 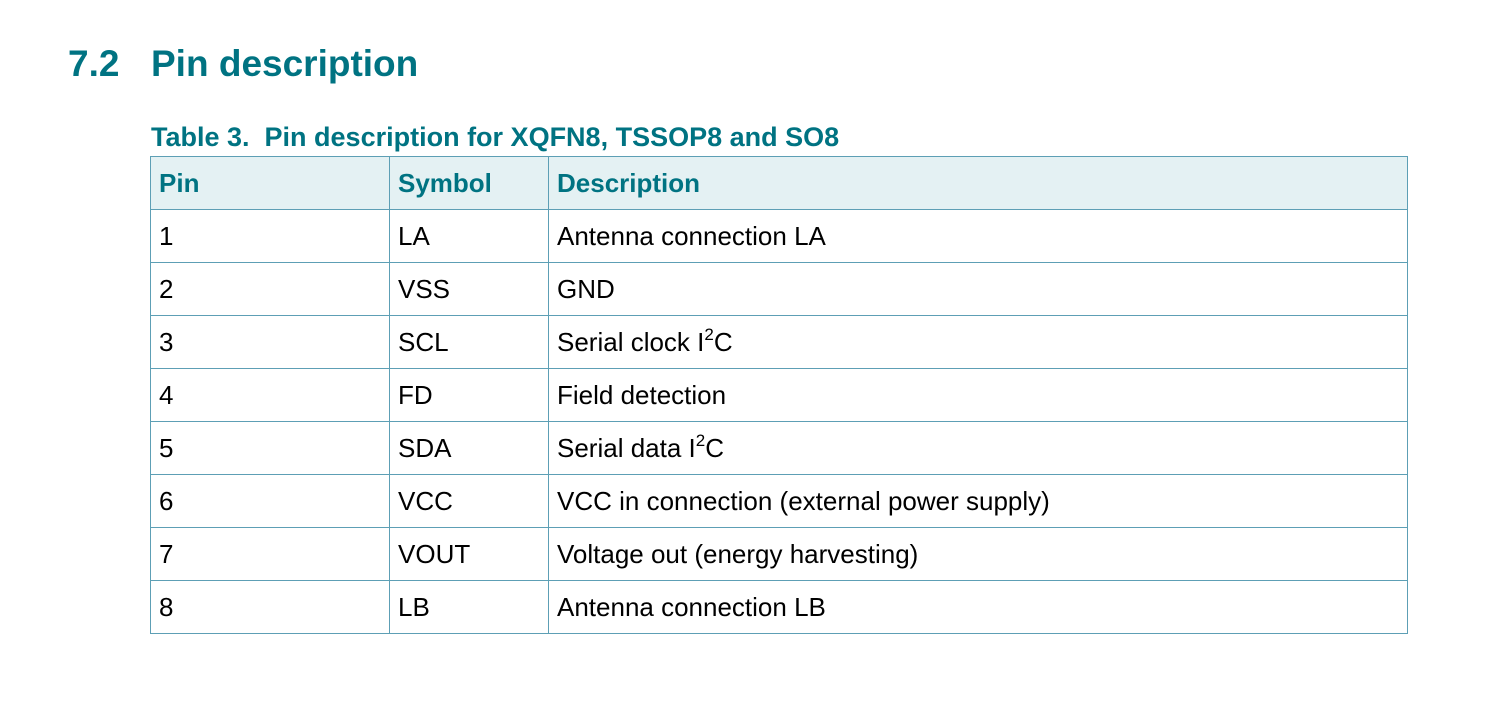 What do you see at coordinates (469, 554) in the screenshot?
I see `symbol-cell: VOUT` at bounding box center [469, 554].